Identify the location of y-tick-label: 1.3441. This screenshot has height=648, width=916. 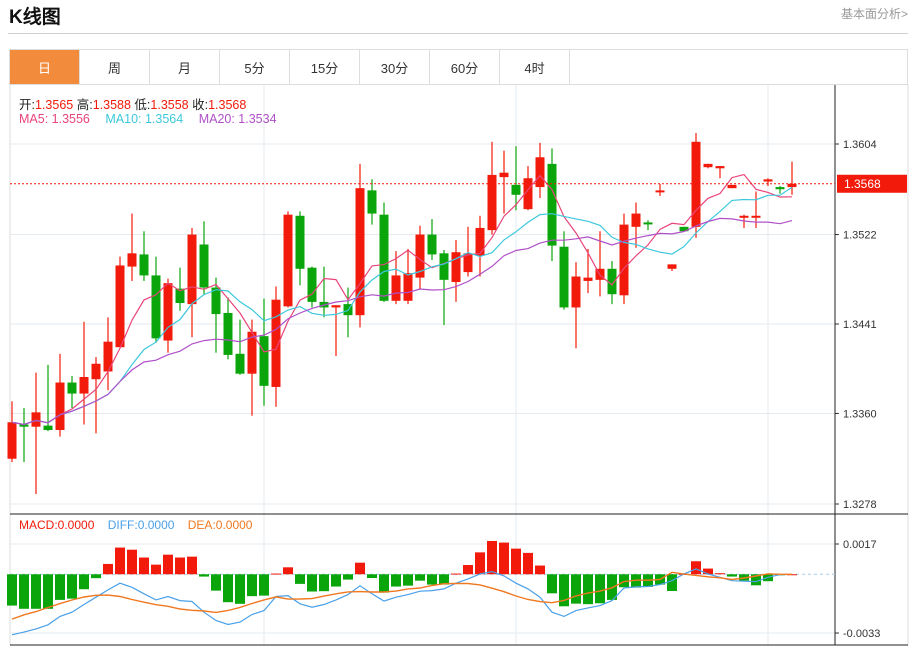
(860, 325).